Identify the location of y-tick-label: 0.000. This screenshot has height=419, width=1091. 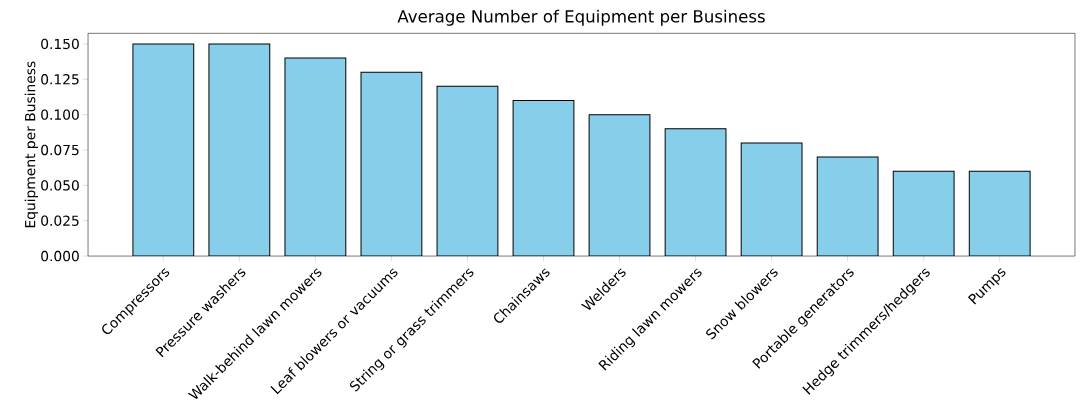
(60, 256).